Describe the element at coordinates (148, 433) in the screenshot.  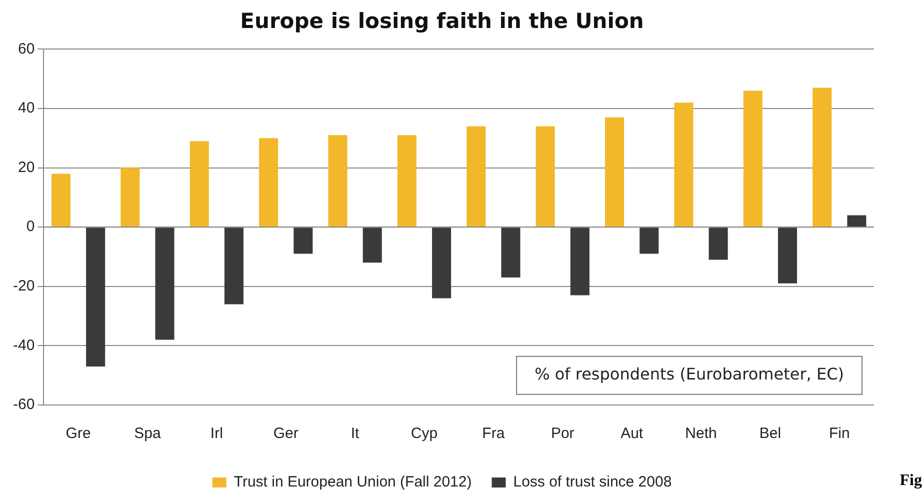
I see `x-tick-label: Spa` at that location.